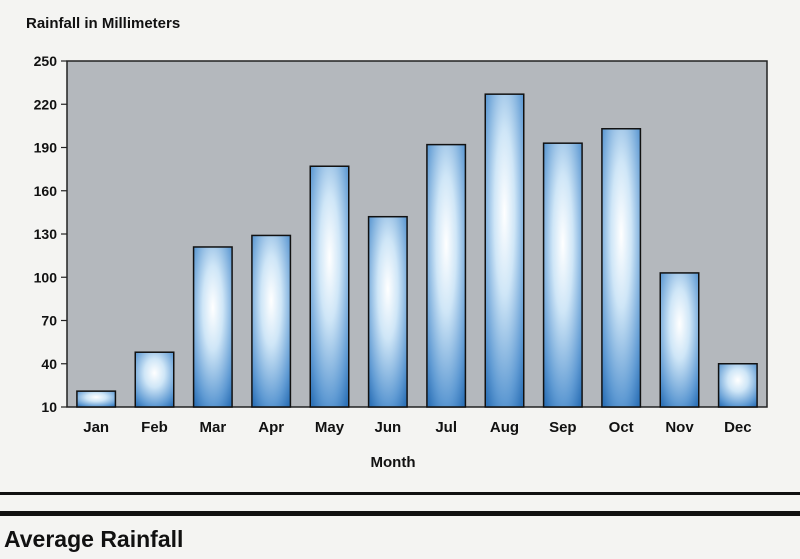  I want to click on y-tick-label: 160, so click(46, 191).